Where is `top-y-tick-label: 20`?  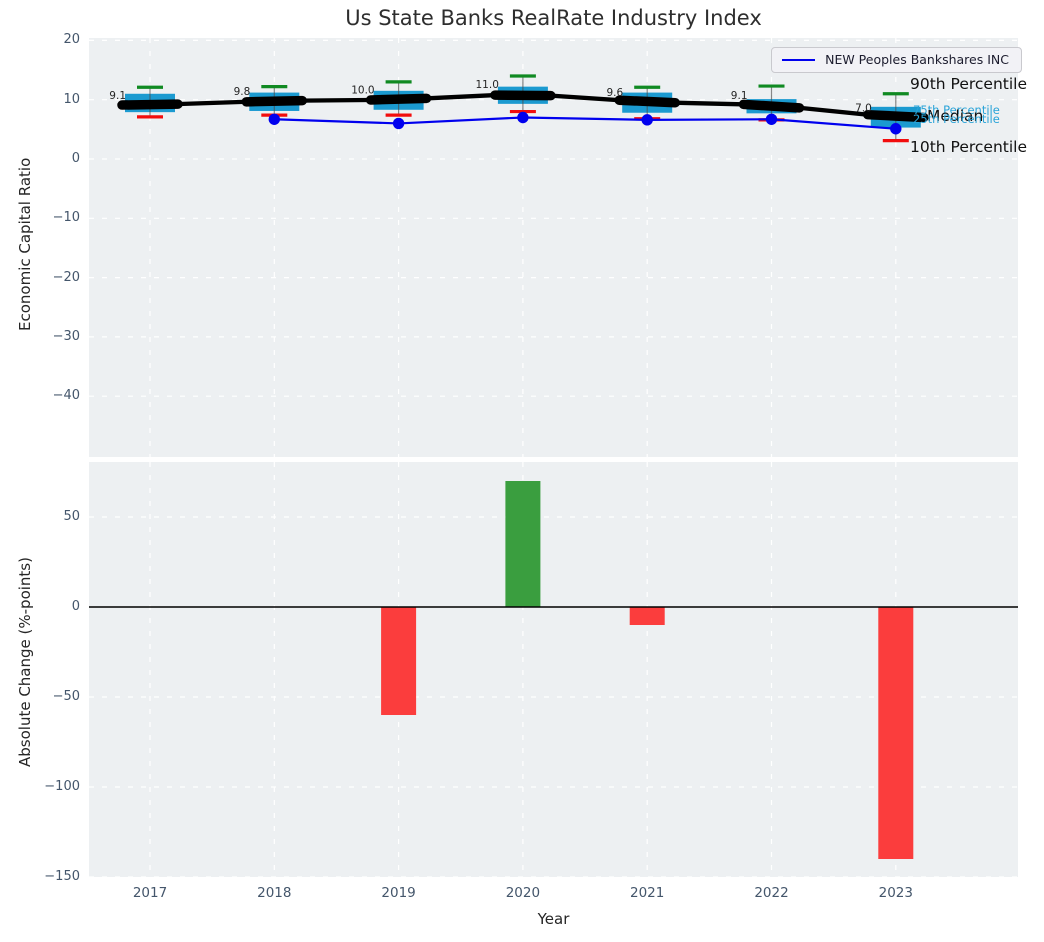 top-y-tick-label: 20 is located at coordinates (71, 40).